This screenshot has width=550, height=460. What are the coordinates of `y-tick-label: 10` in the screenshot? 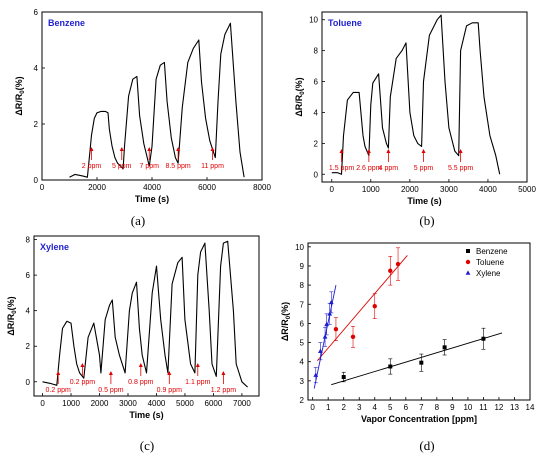 It's located at (313, 20).